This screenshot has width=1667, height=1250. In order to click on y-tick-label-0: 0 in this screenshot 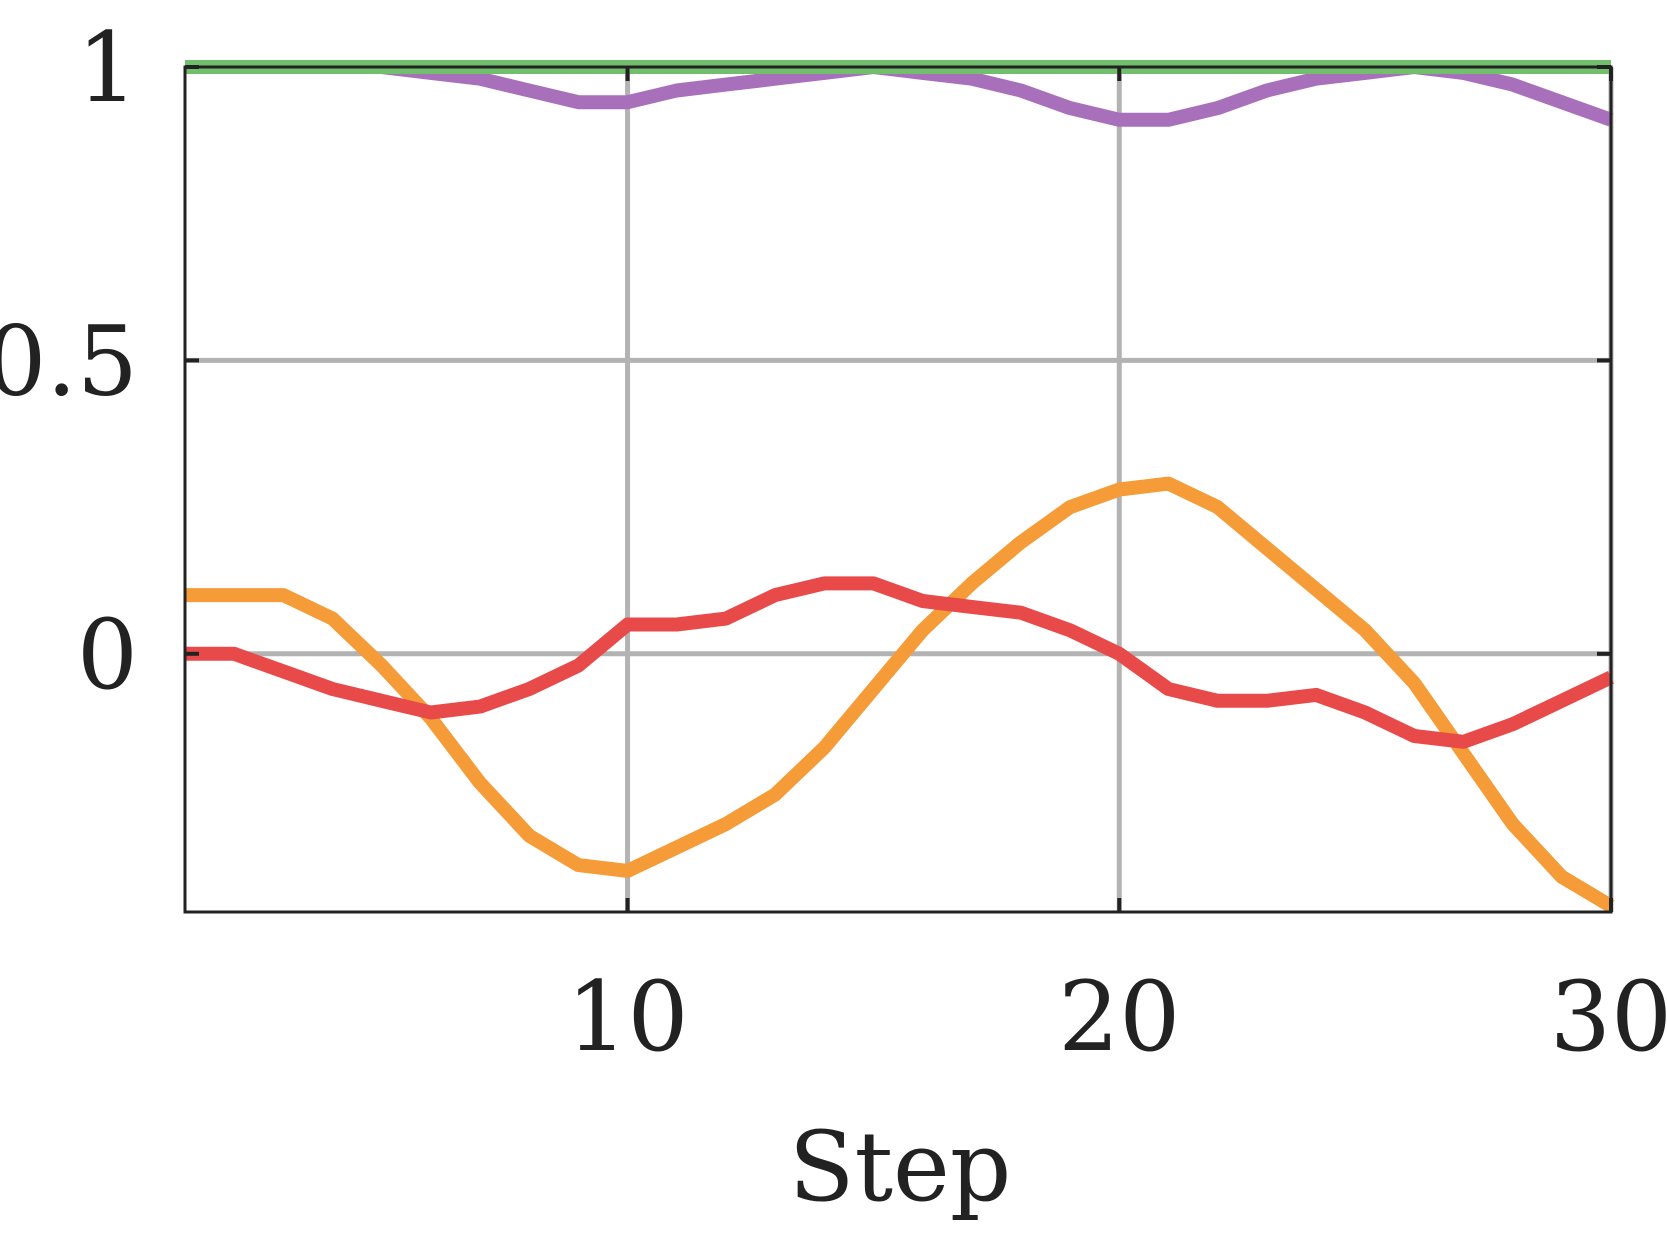, I will do `click(107, 655)`.